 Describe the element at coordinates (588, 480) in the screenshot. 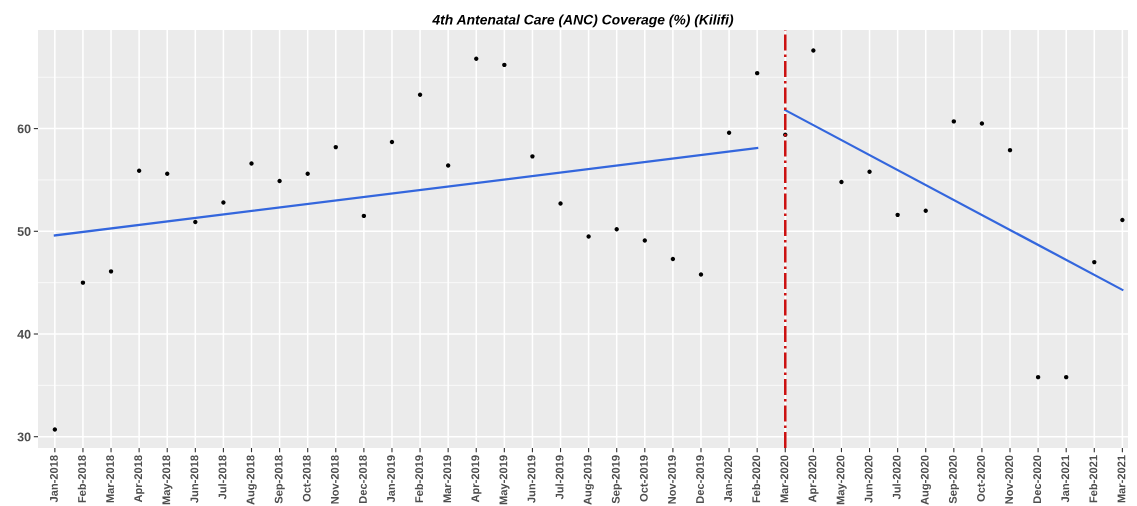

I see `x-tick-label: Aug-2019` at that location.